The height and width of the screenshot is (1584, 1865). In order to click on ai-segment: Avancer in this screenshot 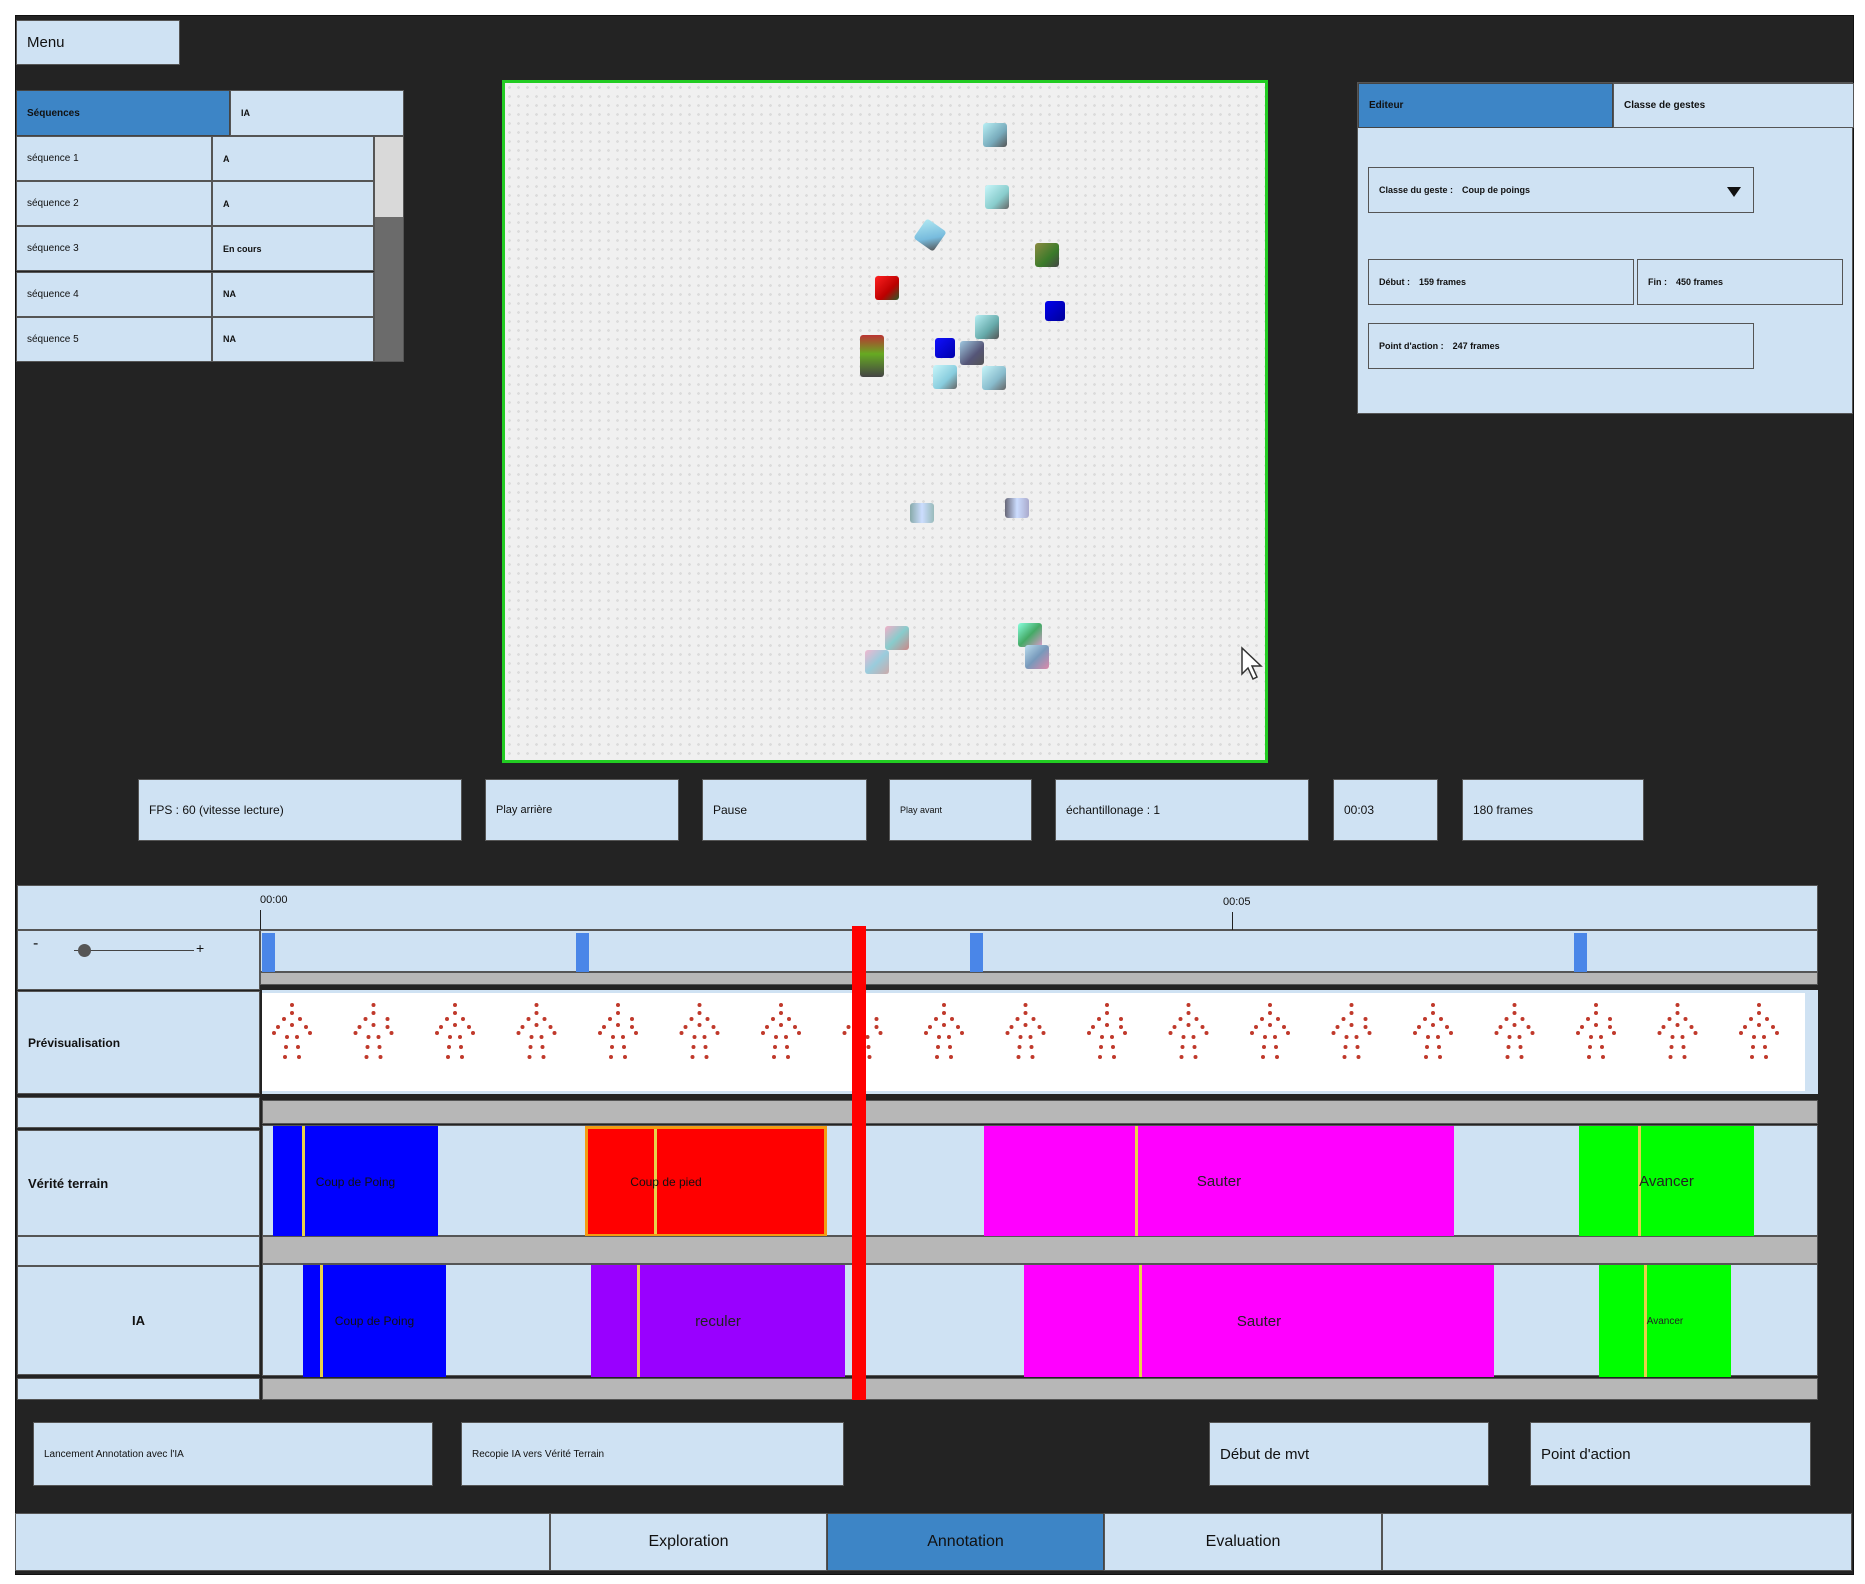, I will do `click(1665, 1321)`.